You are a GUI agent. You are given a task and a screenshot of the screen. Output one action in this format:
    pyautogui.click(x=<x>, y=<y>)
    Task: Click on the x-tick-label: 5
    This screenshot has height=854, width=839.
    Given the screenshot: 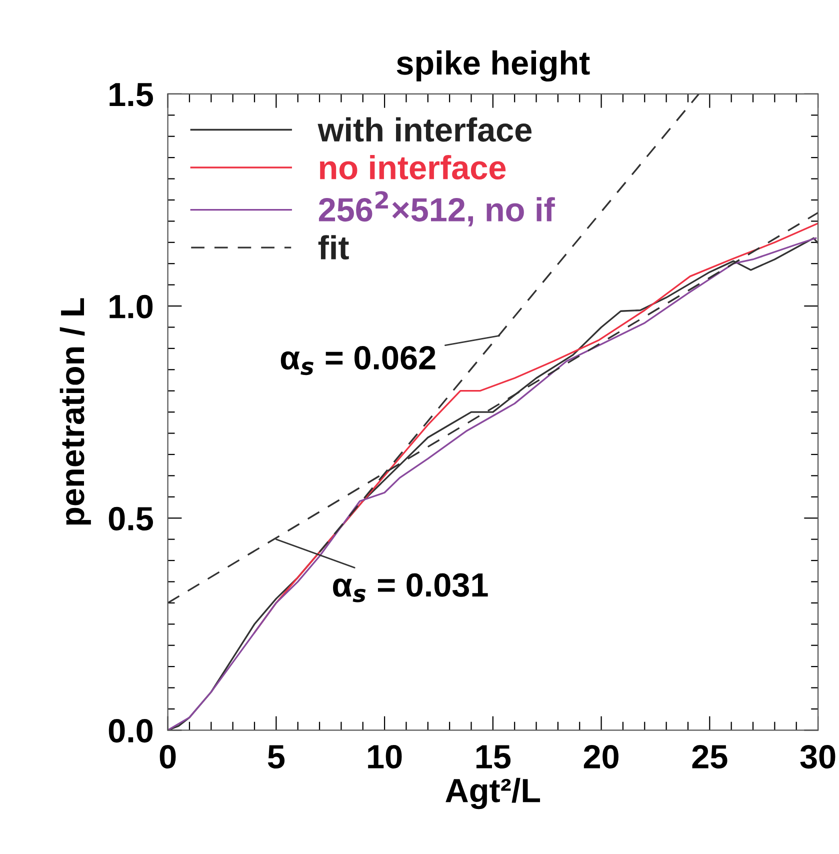 What is the action you would take?
    pyautogui.click(x=276, y=757)
    